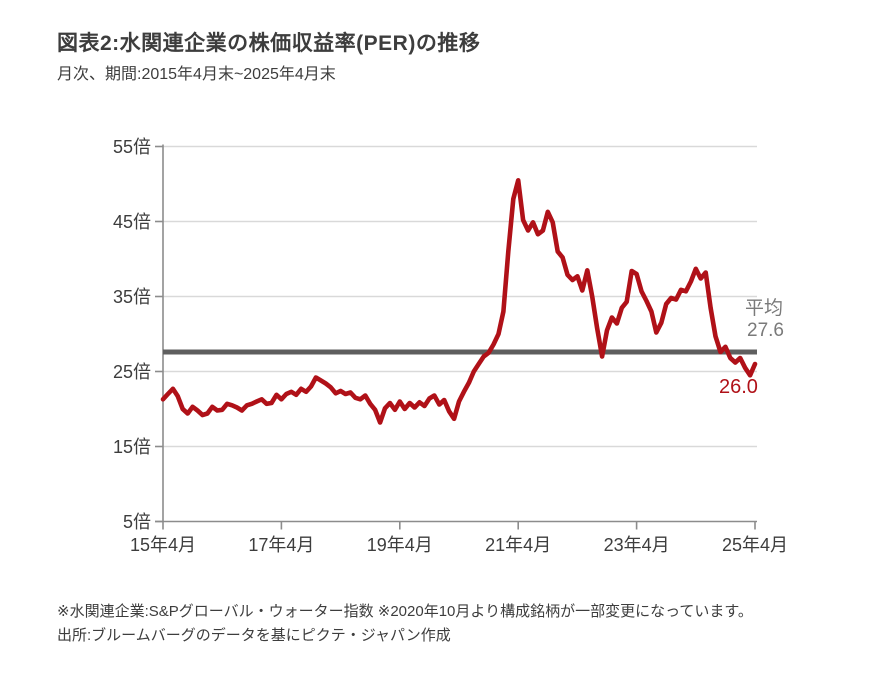 Image resolution: width=874 pixels, height=693 pixels. I want to click on x-axis-tick-label: 19年4月, so click(399, 545).